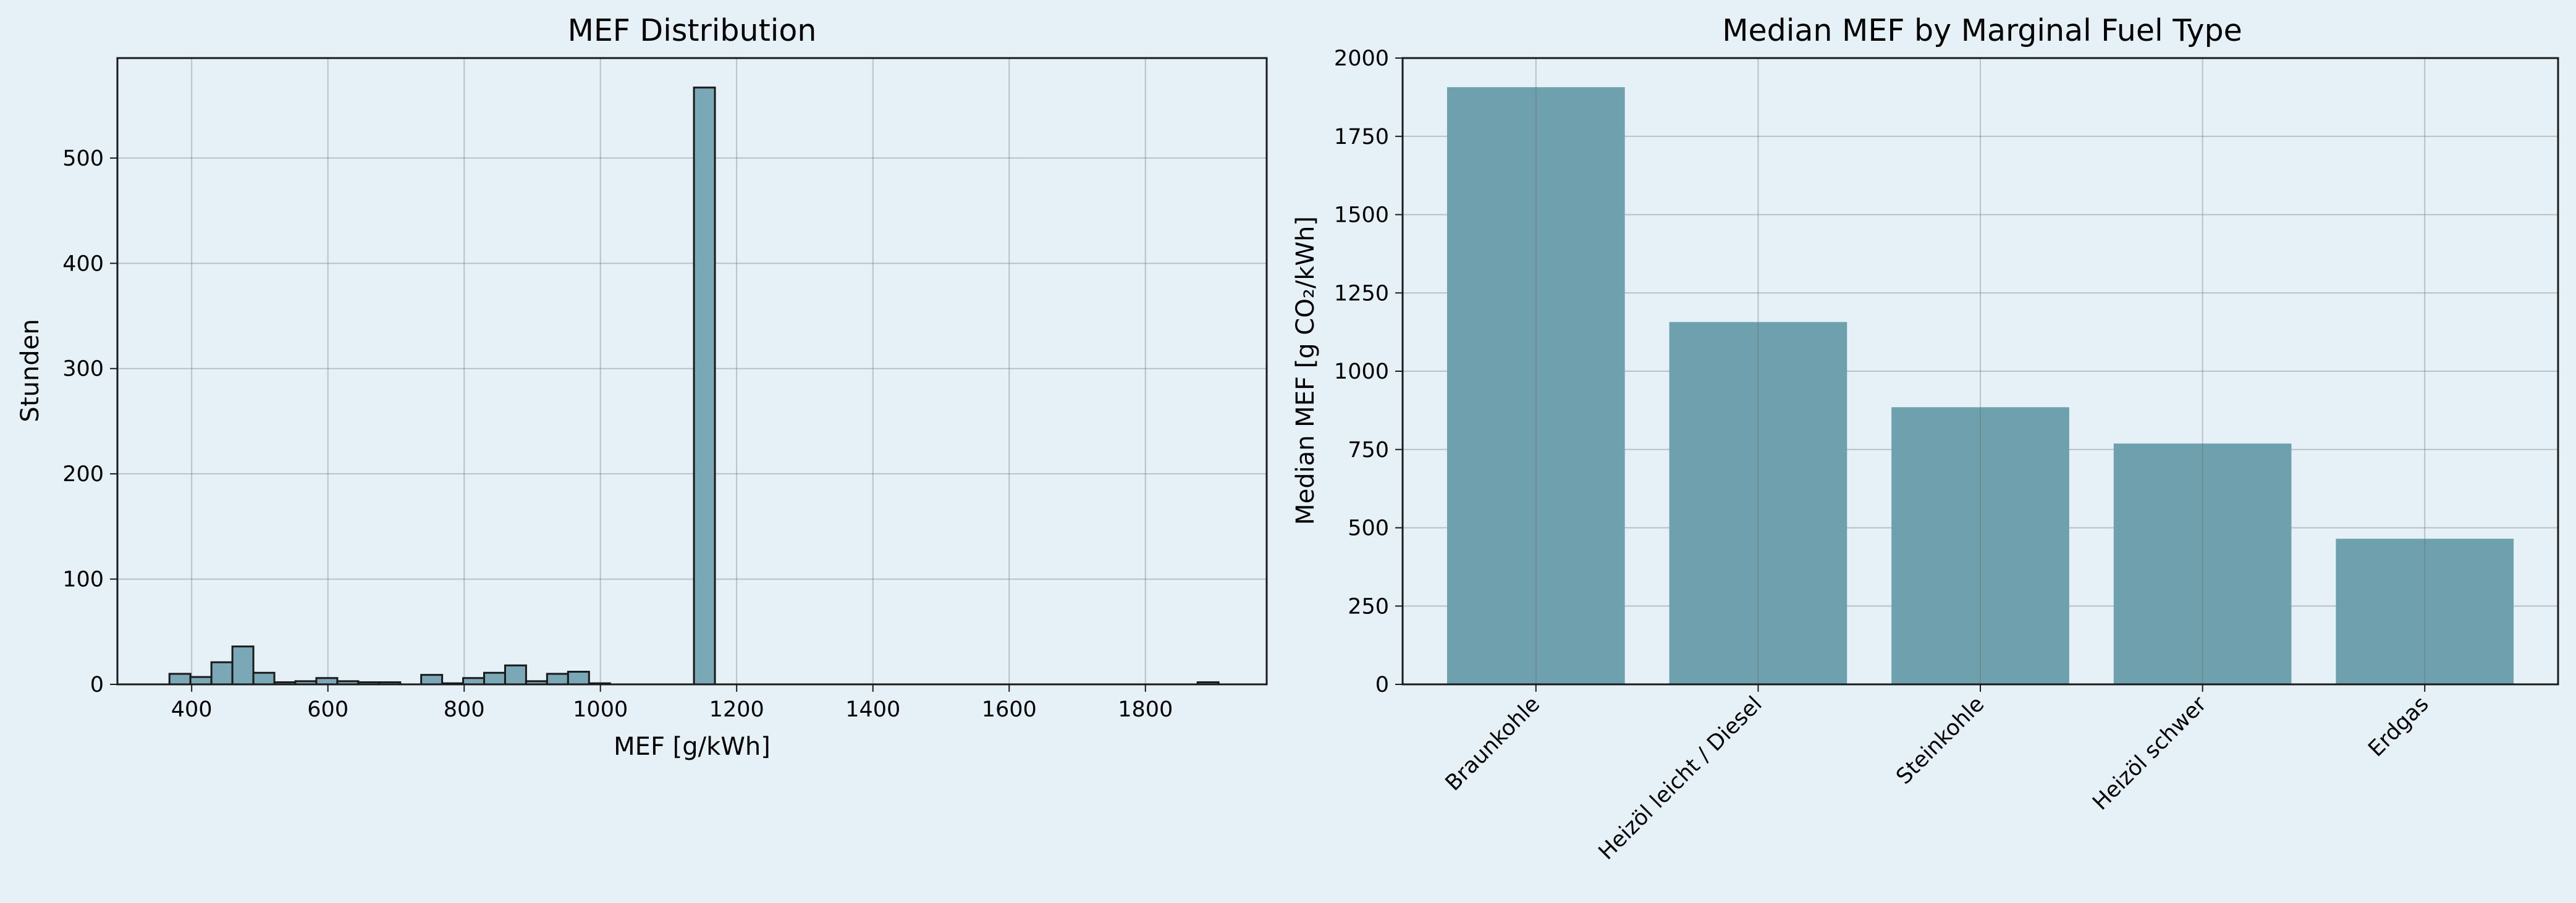 The height and width of the screenshot is (903, 2576). Describe the element at coordinates (83, 370) in the screenshot. I see `y-tick-label: 300` at that location.